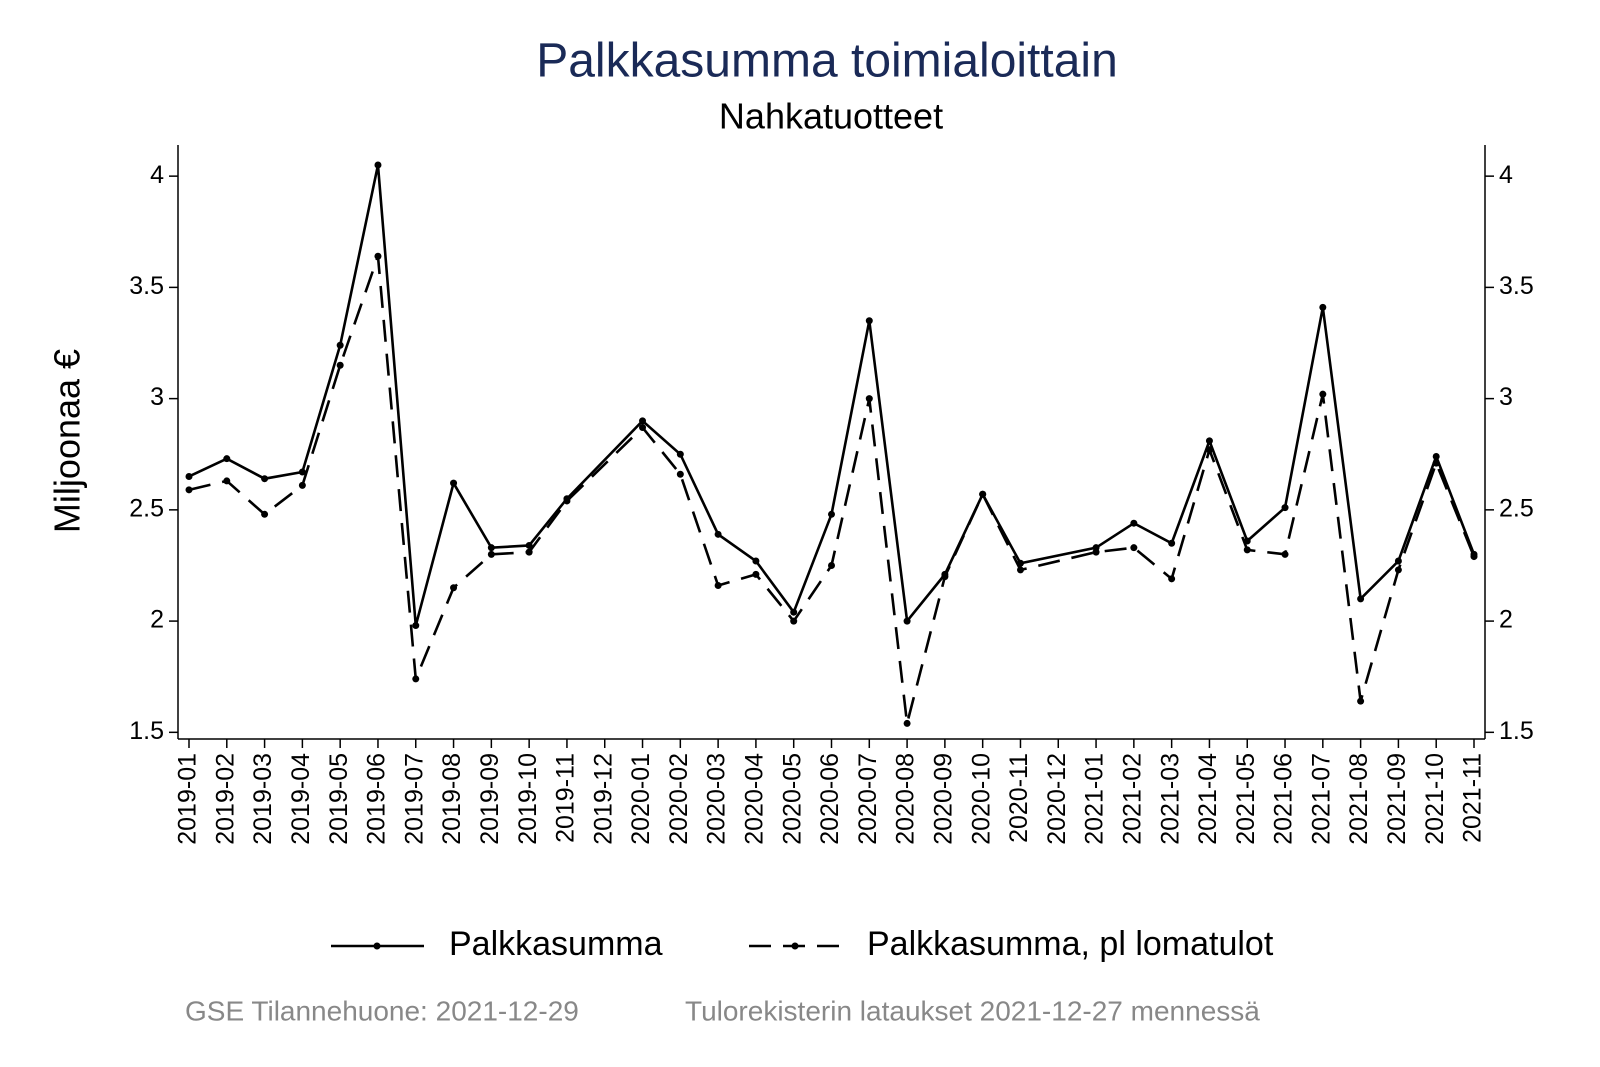 This screenshot has width=1600, height=1067. I want to click on legend-label: Palkkasumma, so click(556, 944).